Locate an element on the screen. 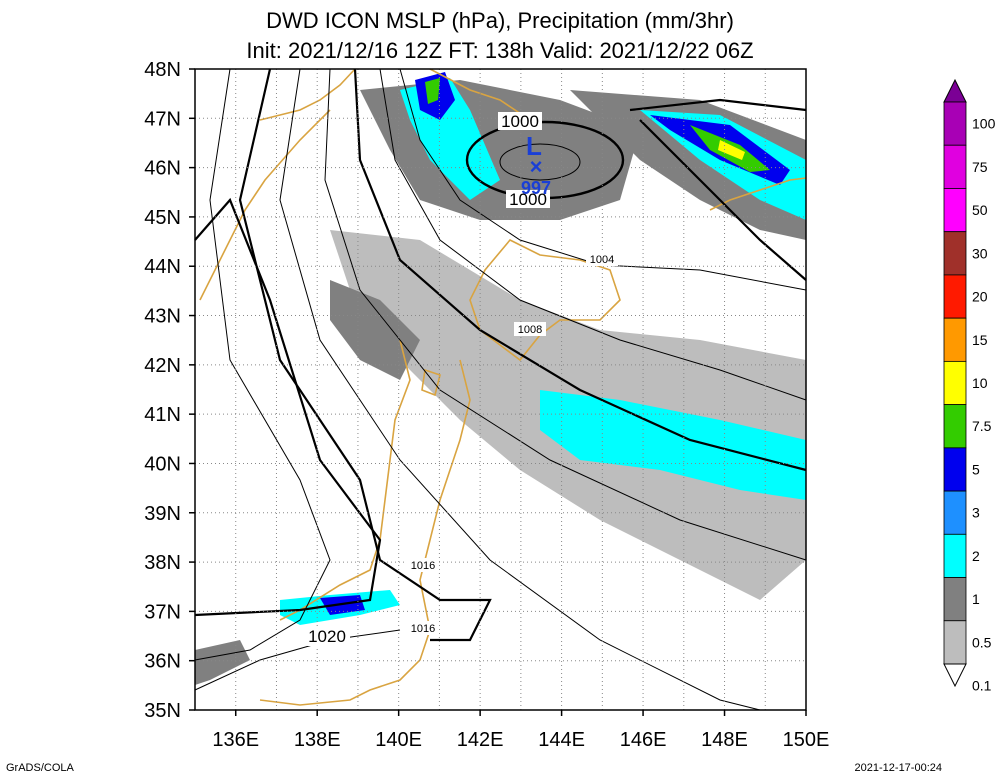  colorbar: 100 75 50 30 20 15 10 7.5 5 3 2 1 0.5 0.1 is located at coordinates (969, 386).